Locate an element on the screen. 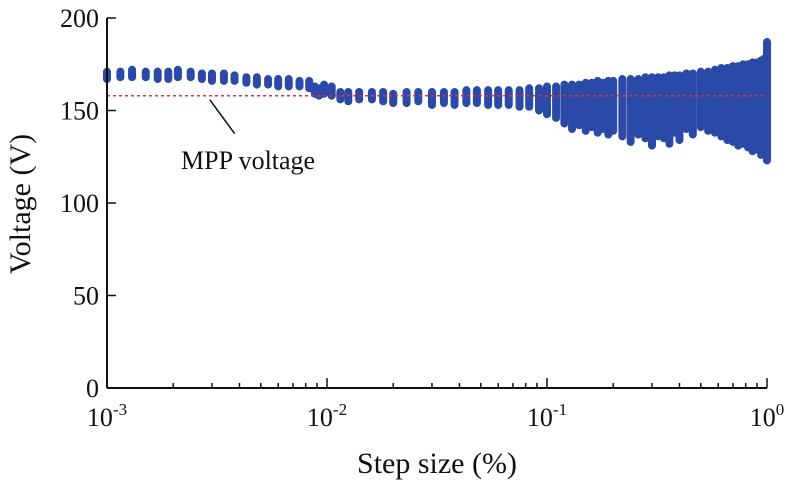 Image resolution: width=792 pixels, height=485 pixels. y-tick-label: 0 is located at coordinates (92, 388).